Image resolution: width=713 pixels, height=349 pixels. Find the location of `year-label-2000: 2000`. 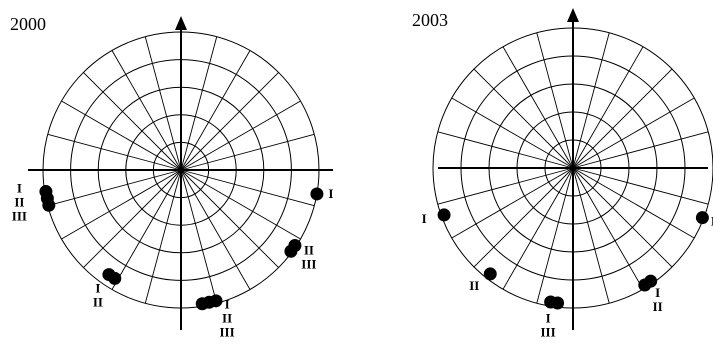

year-label-2000: 2000 is located at coordinates (28, 24).